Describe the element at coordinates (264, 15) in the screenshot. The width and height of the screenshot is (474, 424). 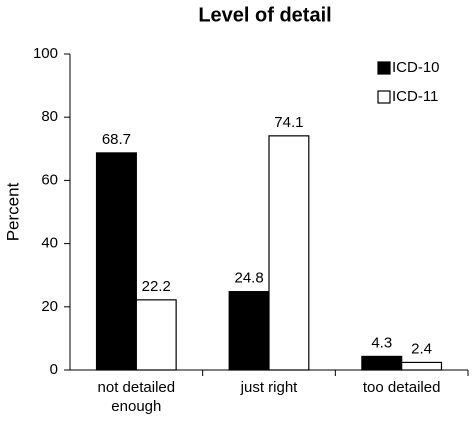
I see `chart-title: Level of detail` at that location.